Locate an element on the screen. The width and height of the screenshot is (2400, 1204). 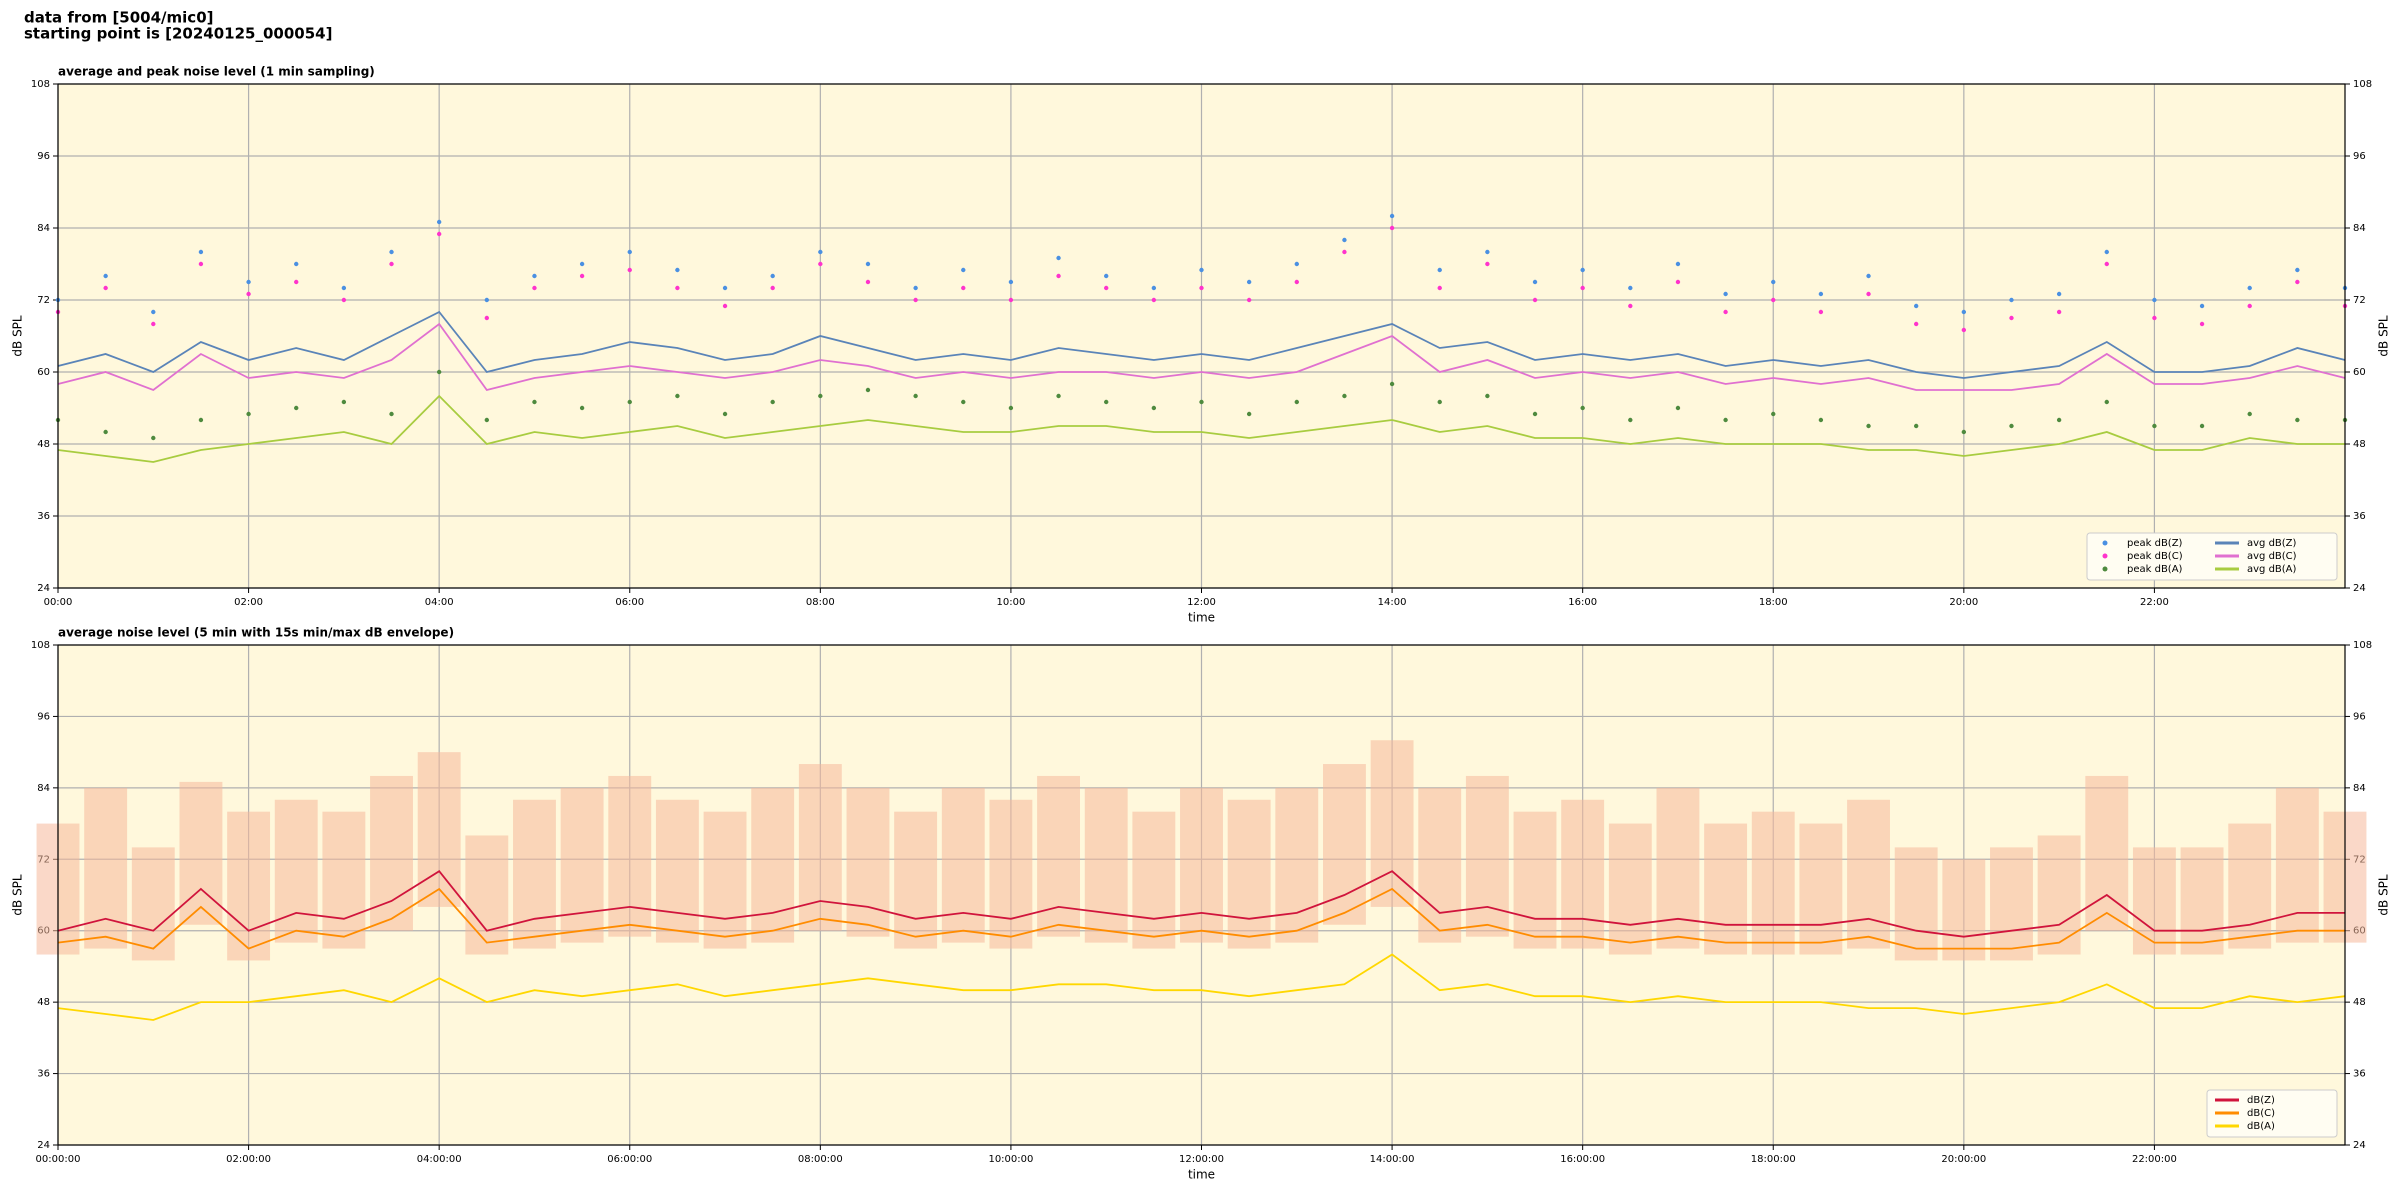
legend-label: dB(C) is located at coordinates (2261, 1113).